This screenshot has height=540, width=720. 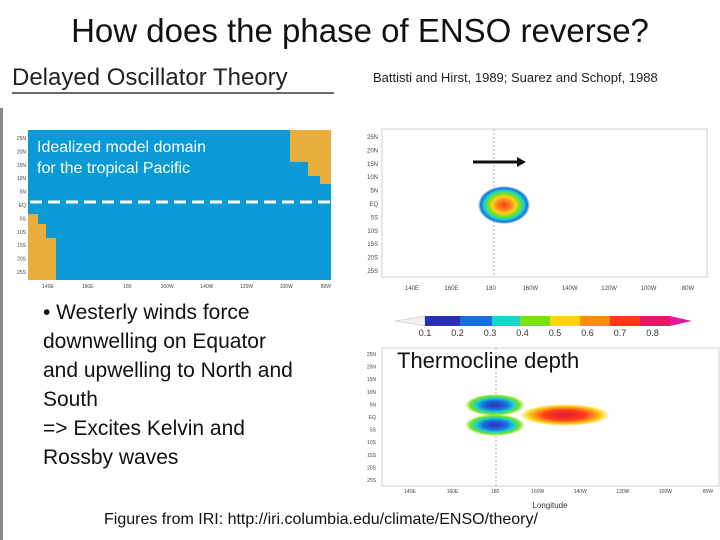 What do you see at coordinates (372, 245) in the screenshot?
I see `wind-lat-label: 15S` at bounding box center [372, 245].